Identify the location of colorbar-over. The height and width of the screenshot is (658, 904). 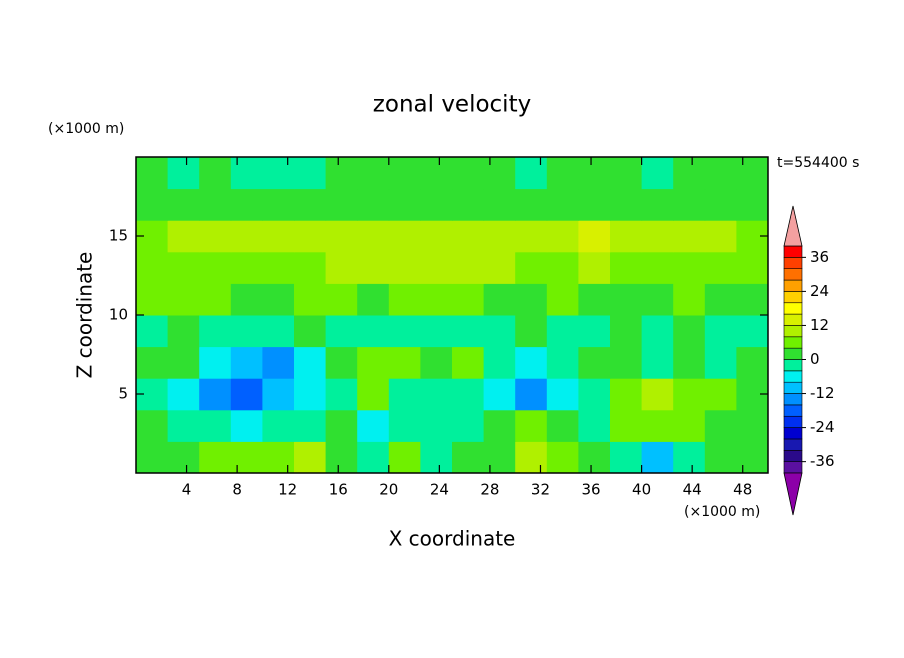
(793, 226).